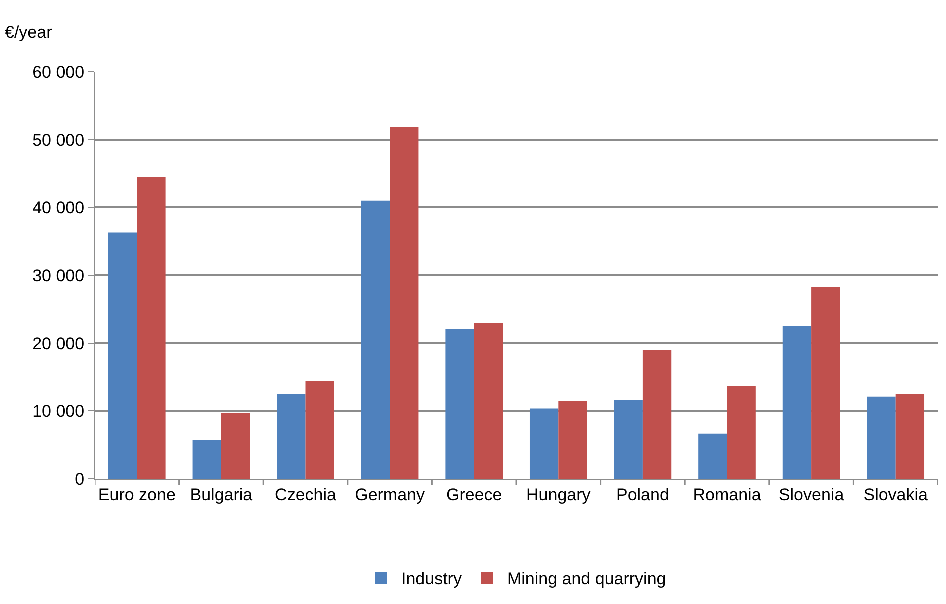  Describe the element at coordinates (811, 494) in the screenshot. I see `x-tick-label: Slovenia` at that location.